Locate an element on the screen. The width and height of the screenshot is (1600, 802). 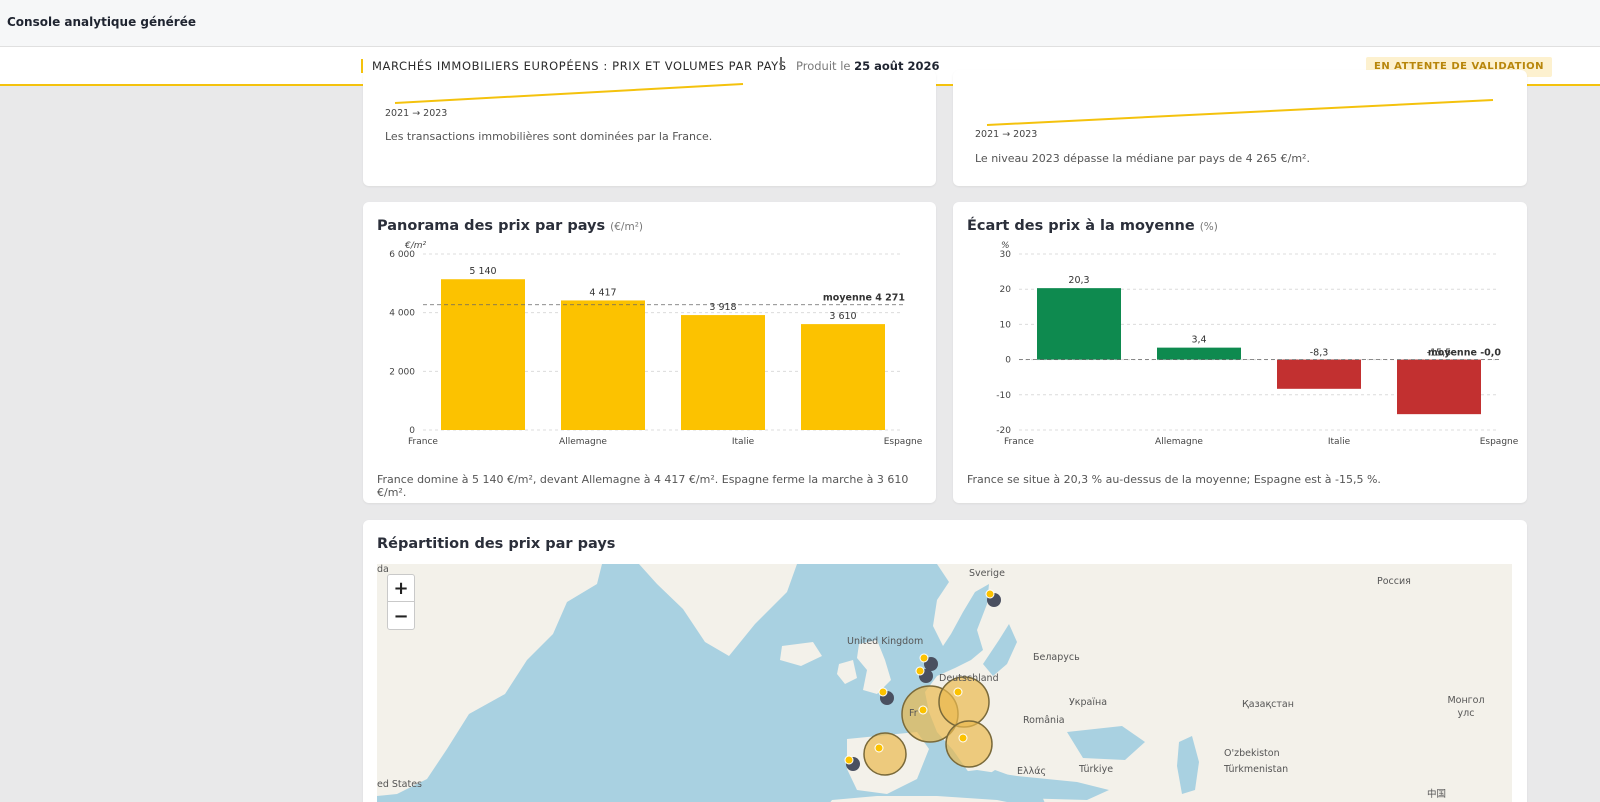
app-title: Console analytique générée is located at coordinates (101, 22).